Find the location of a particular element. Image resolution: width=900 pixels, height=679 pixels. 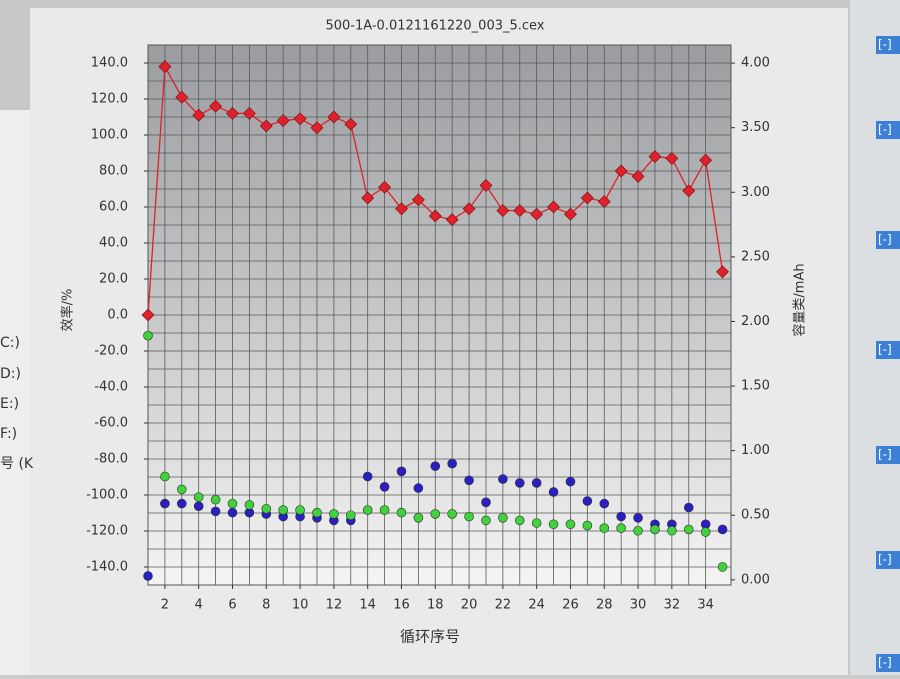

y2-axis-label: 容量类/mAh is located at coordinates (800, 299).